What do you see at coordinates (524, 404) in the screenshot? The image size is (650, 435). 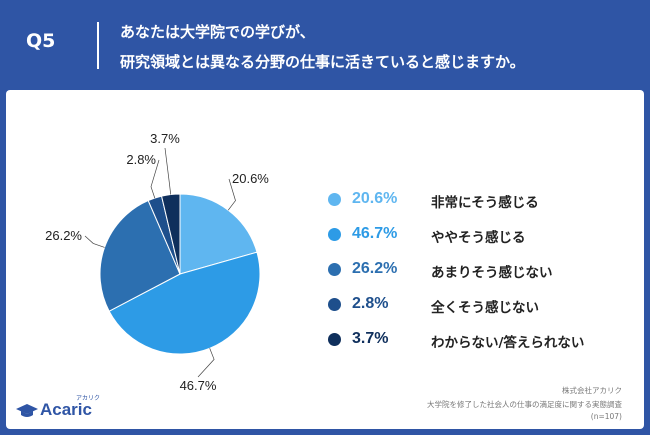 I see `source-survey: 大学院を修了した社会人の仕事の満足度に関する実態調査` at bounding box center [524, 404].